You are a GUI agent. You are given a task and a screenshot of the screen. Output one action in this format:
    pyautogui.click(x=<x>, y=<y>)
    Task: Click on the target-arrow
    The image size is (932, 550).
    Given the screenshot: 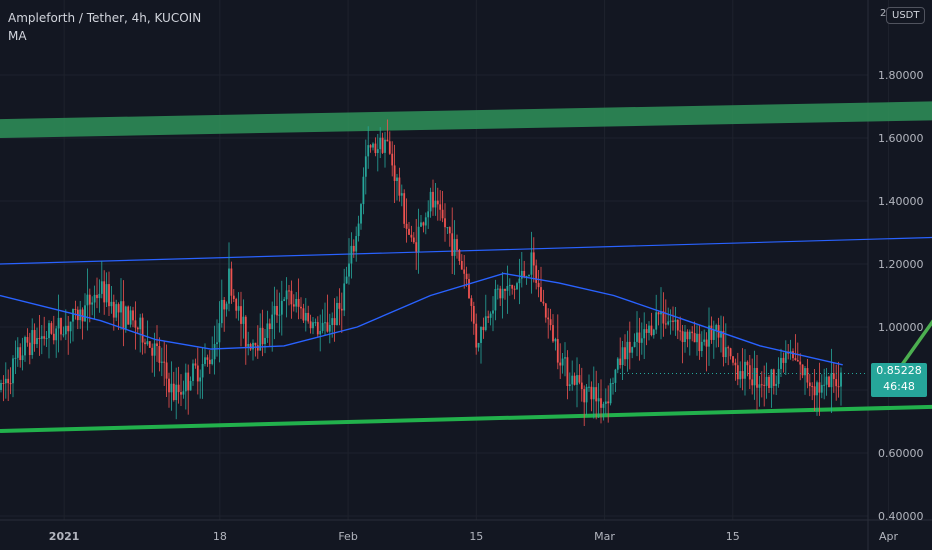 What is the action you would take?
    pyautogui.click(x=909, y=314)
    